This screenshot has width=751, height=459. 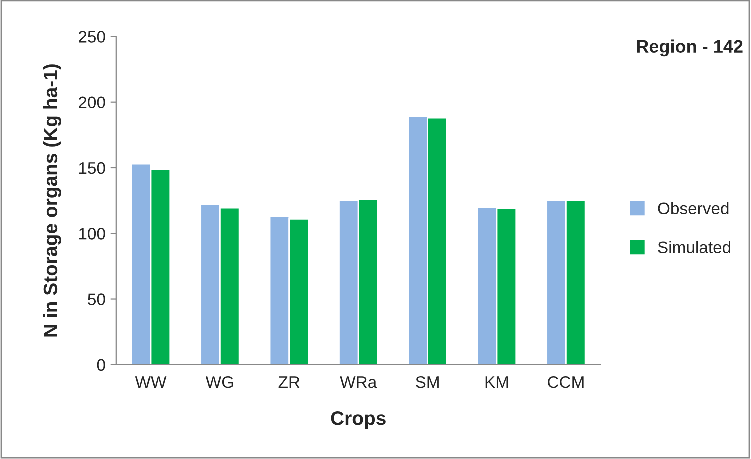 I want to click on legend-label: Observed, so click(x=693, y=208).